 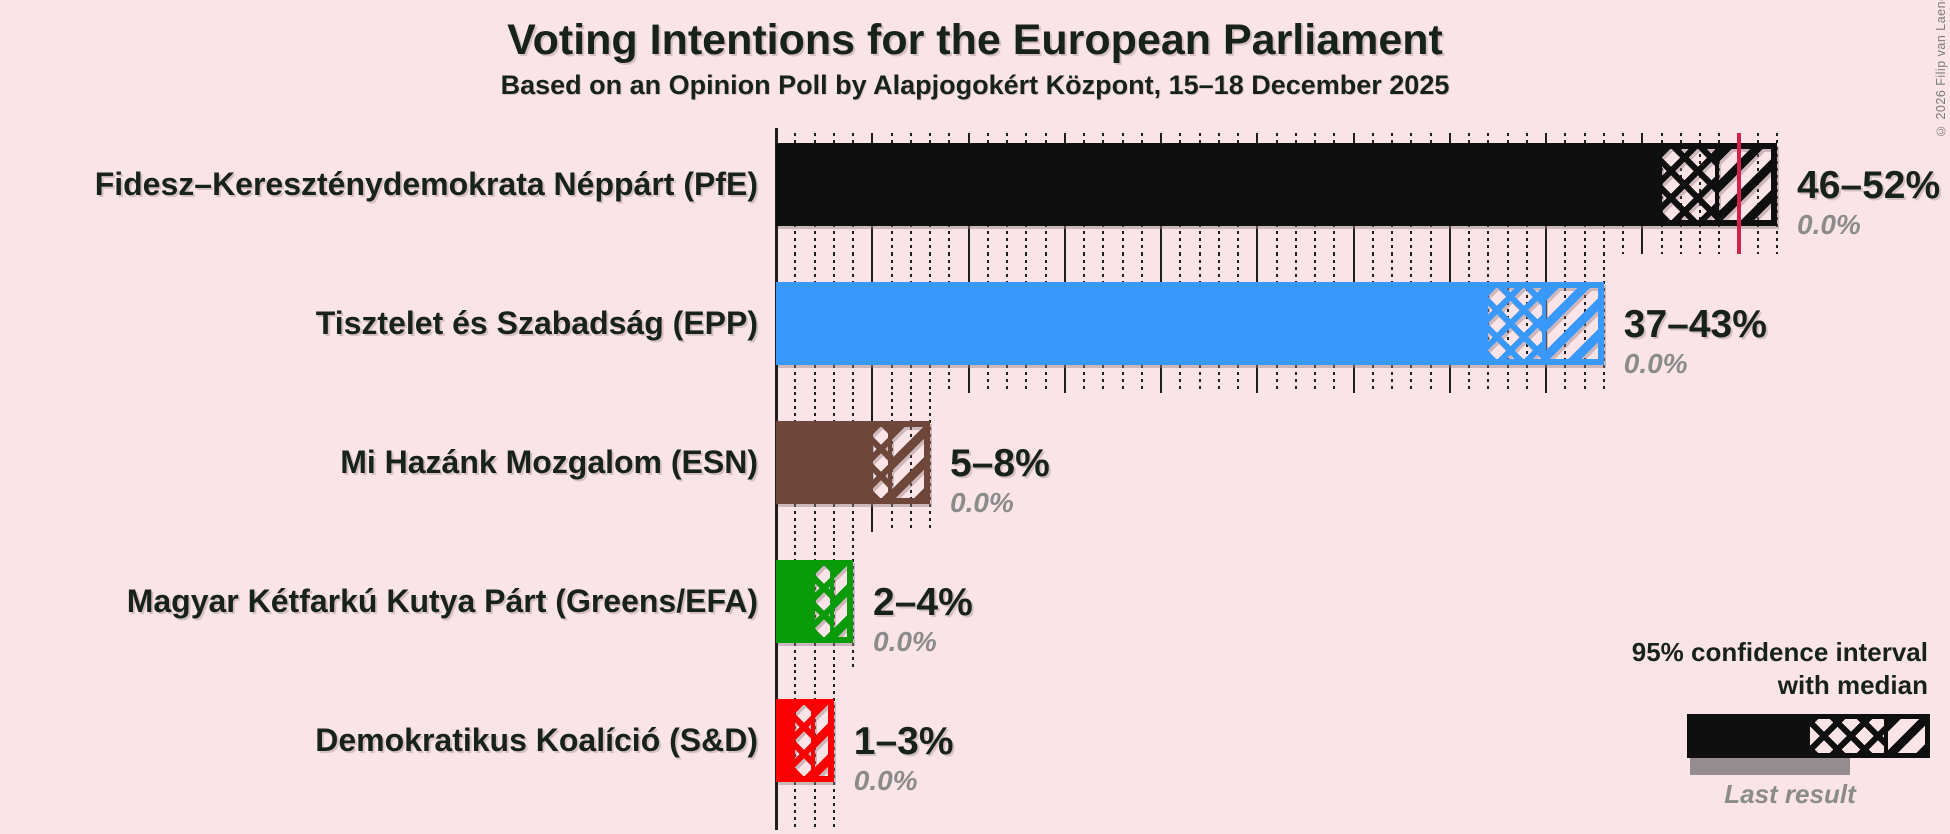 I want to click on legend-ci-line2: with median, so click(x=1852, y=685).